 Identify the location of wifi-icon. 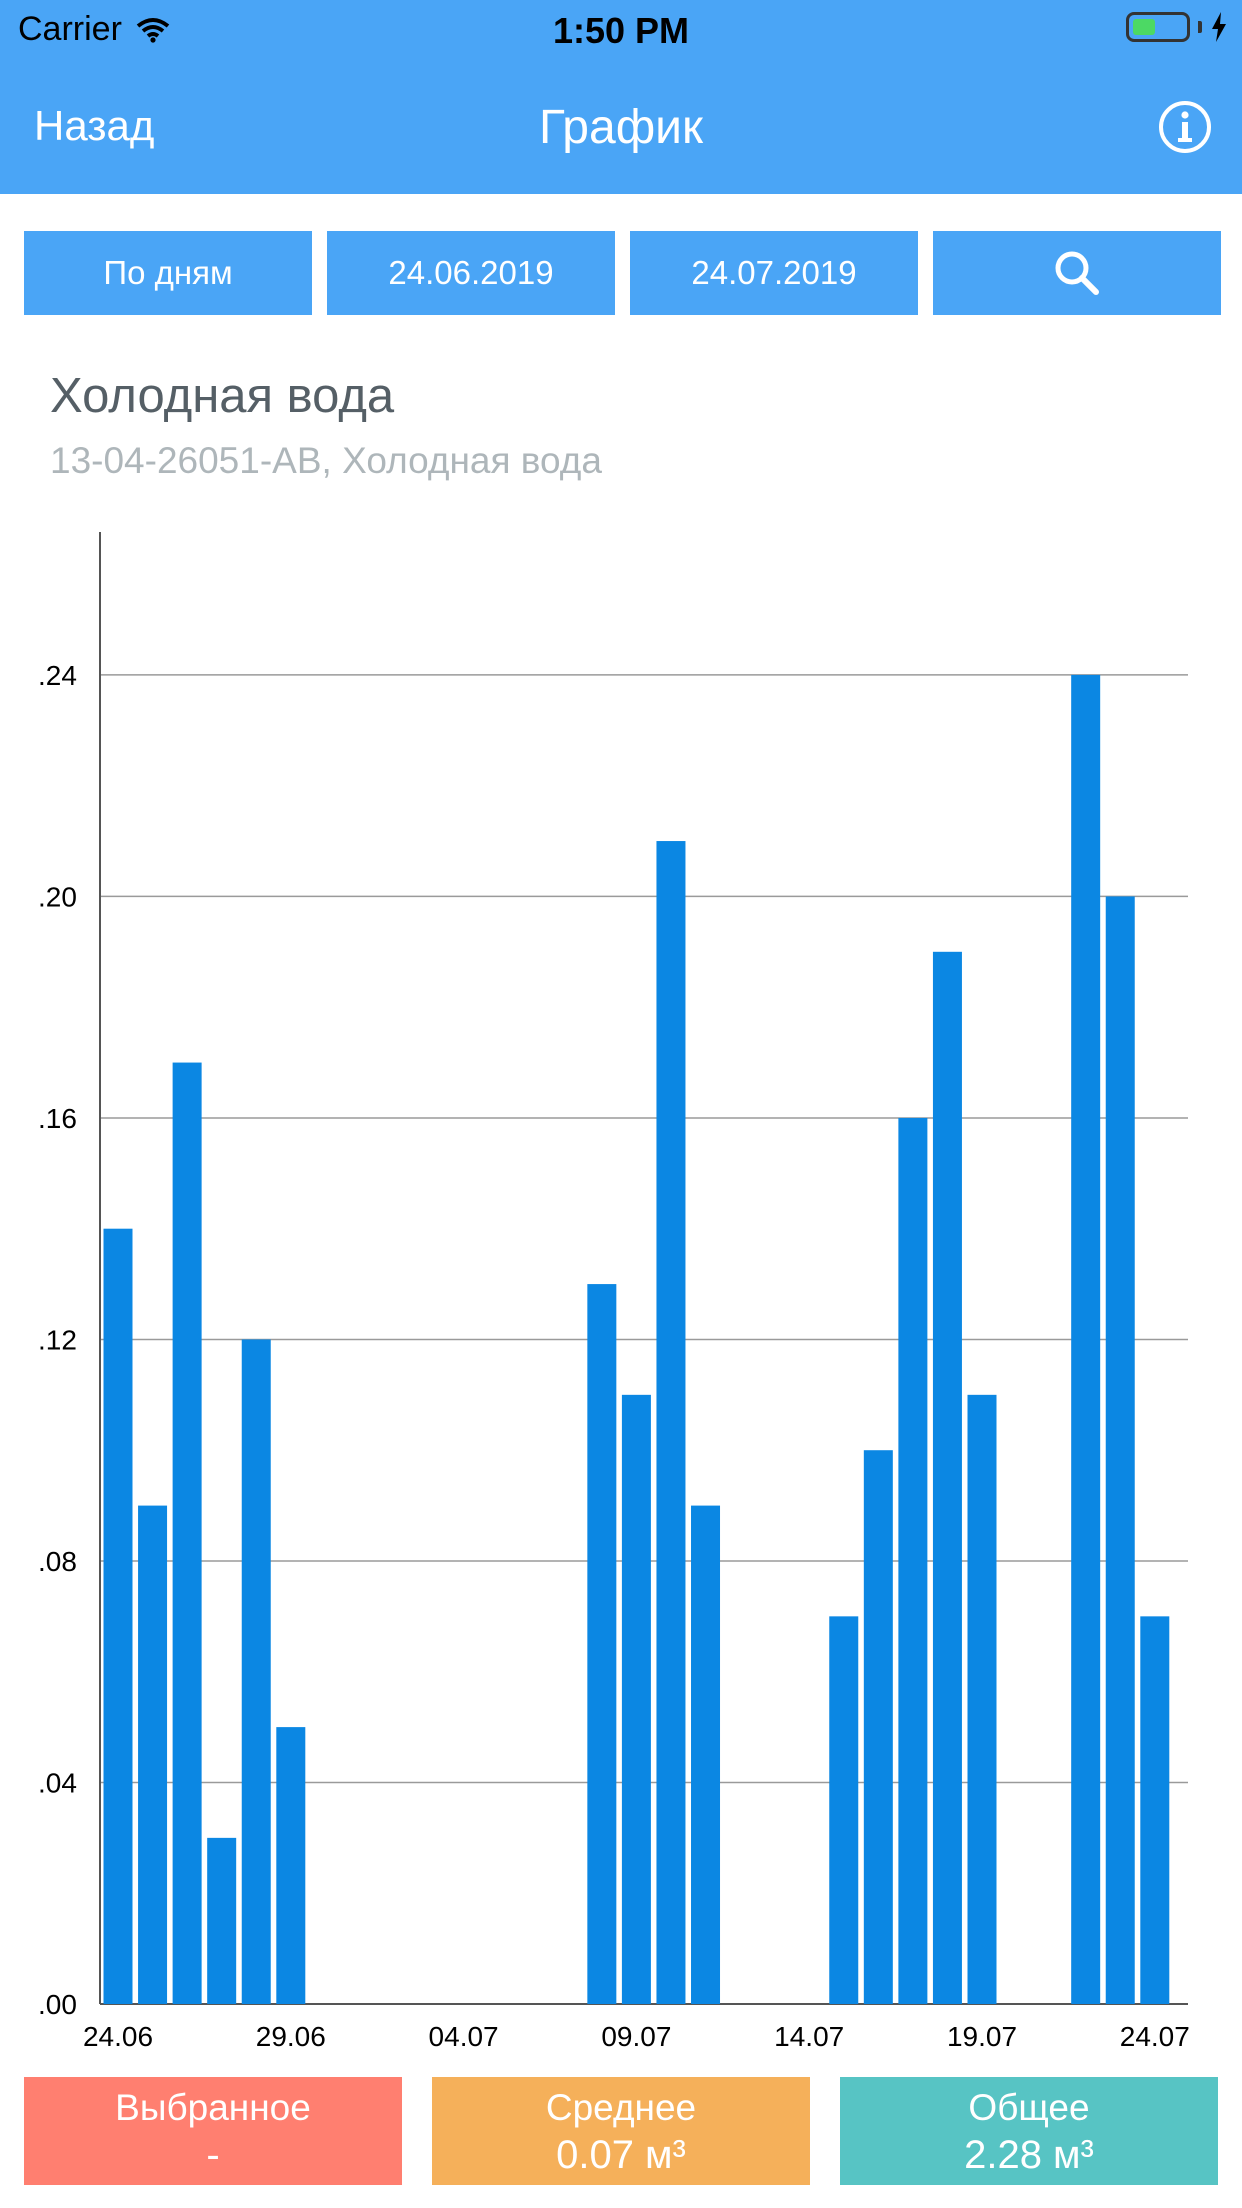
(153, 30).